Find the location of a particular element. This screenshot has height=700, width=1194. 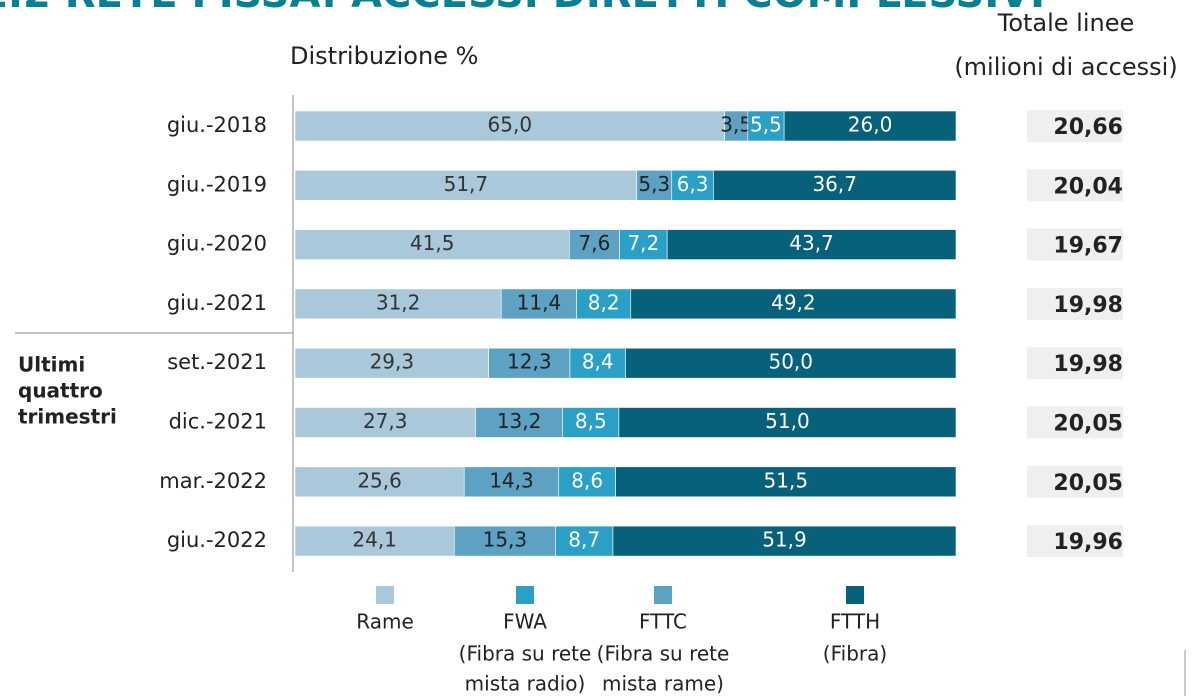

value-label: 51,0 is located at coordinates (787, 421).